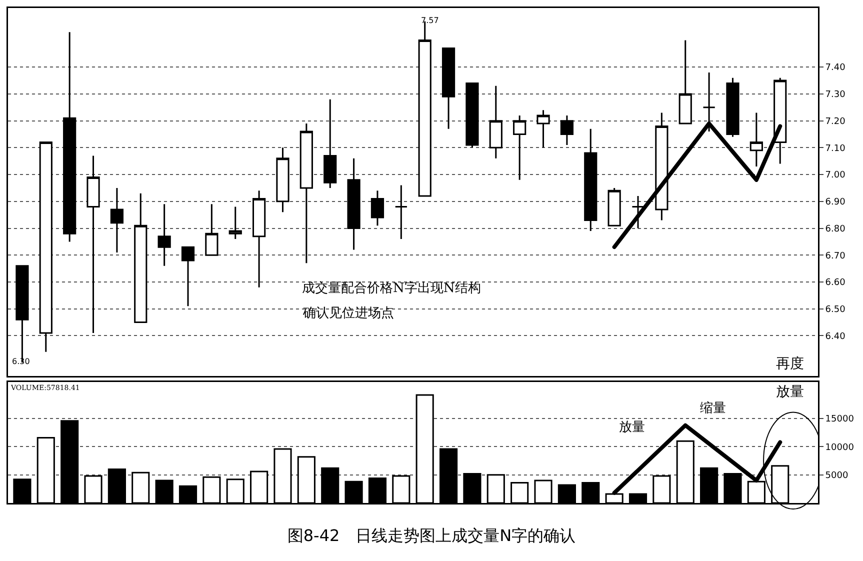 The image size is (863, 561). What do you see at coordinates (835, 149) in the screenshot?
I see `y-tick-label: 7.10` at bounding box center [835, 149].